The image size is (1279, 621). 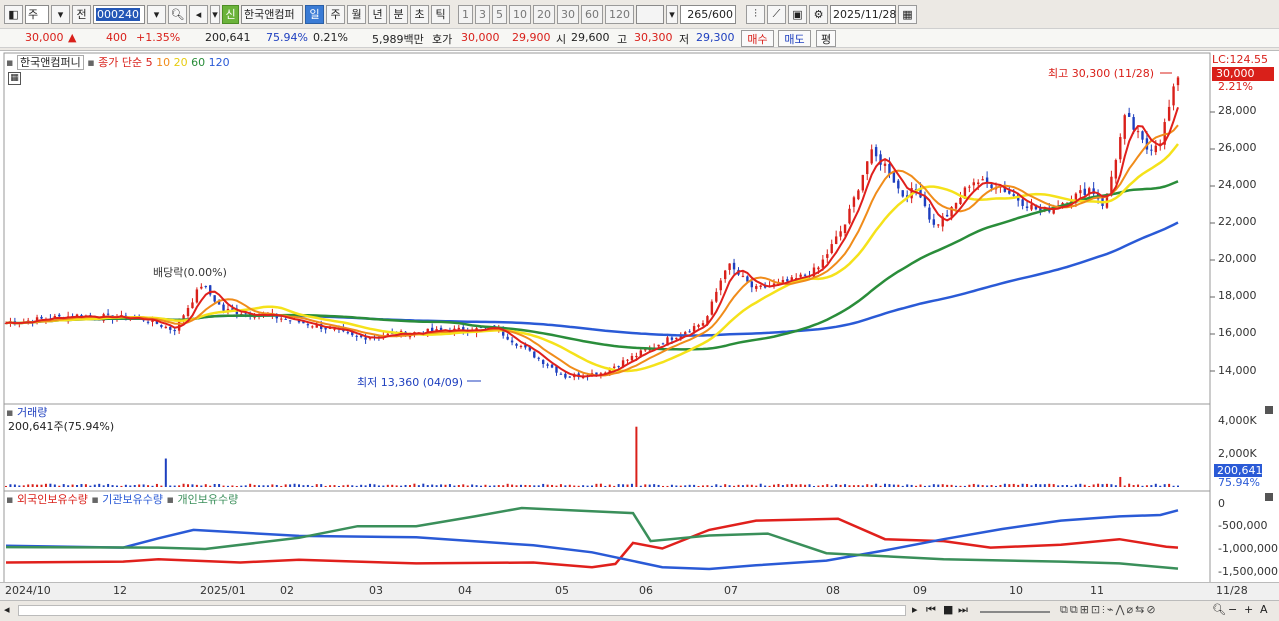 I want to click on buy-button: 매수, so click(x=757, y=38).